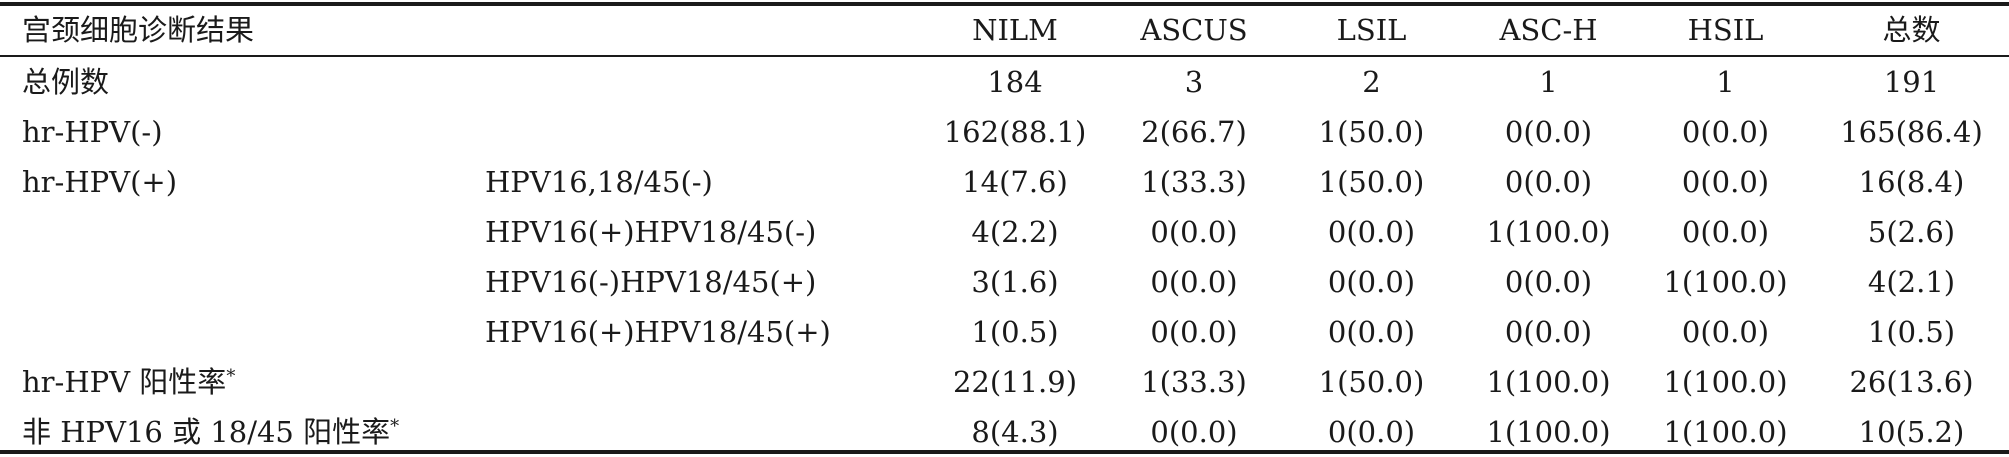 This screenshot has width=2009, height=457. What do you see at coordinates (206, 431) in the screenshot?
I see `row-label: 非 HPV16 或 18/45 阳性率` at bounding box center [206, 431].